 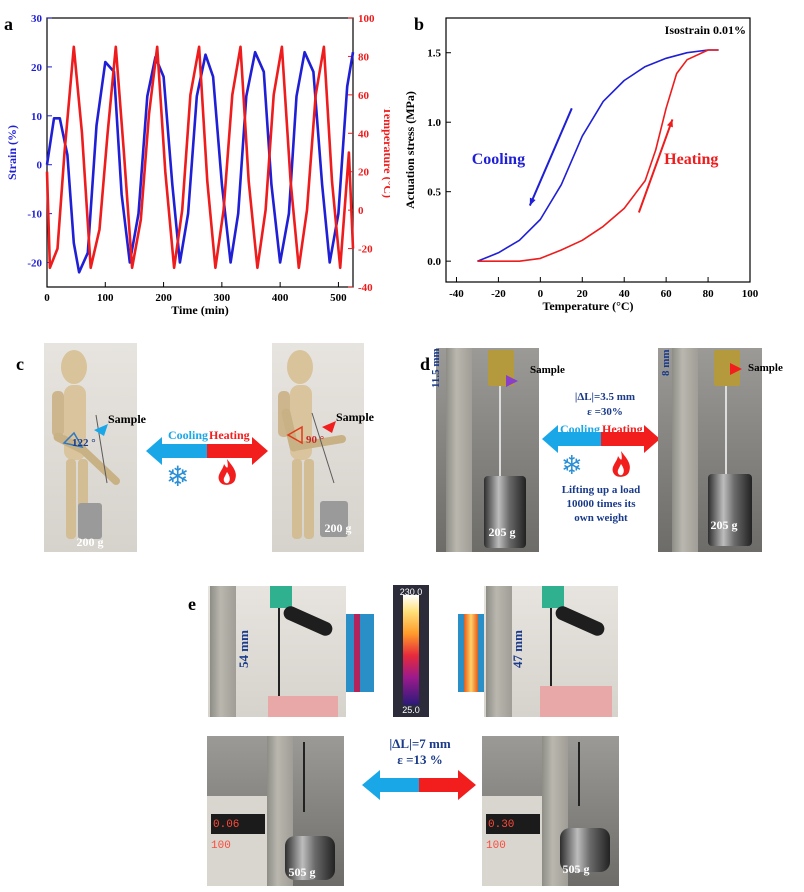 I want to click on series-label-heating: Heating, so click(x=691, y=159).